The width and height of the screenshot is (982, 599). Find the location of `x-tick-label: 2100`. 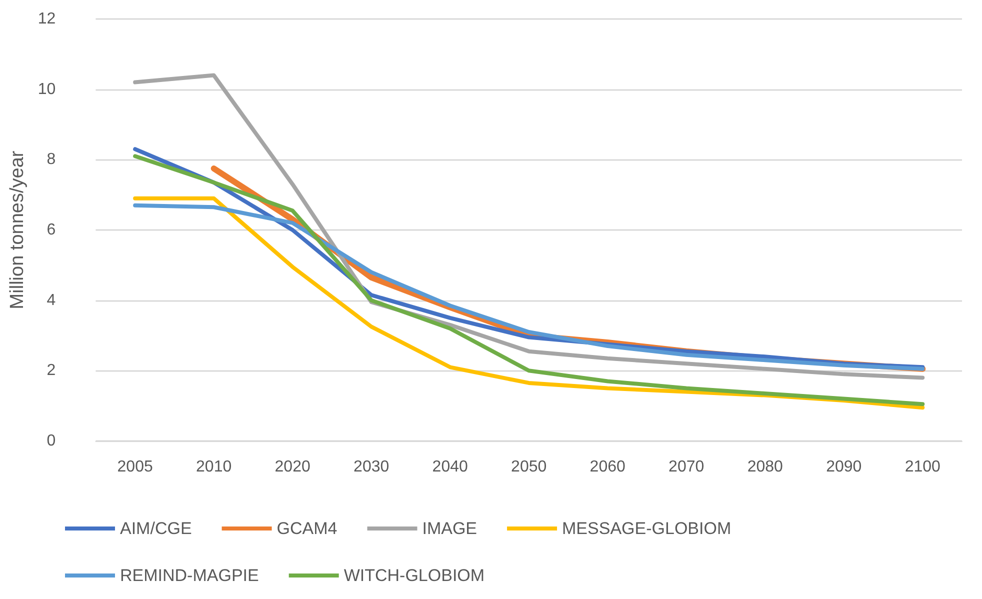

x-tick-label: 2100 is located at coordinates (922, 467).